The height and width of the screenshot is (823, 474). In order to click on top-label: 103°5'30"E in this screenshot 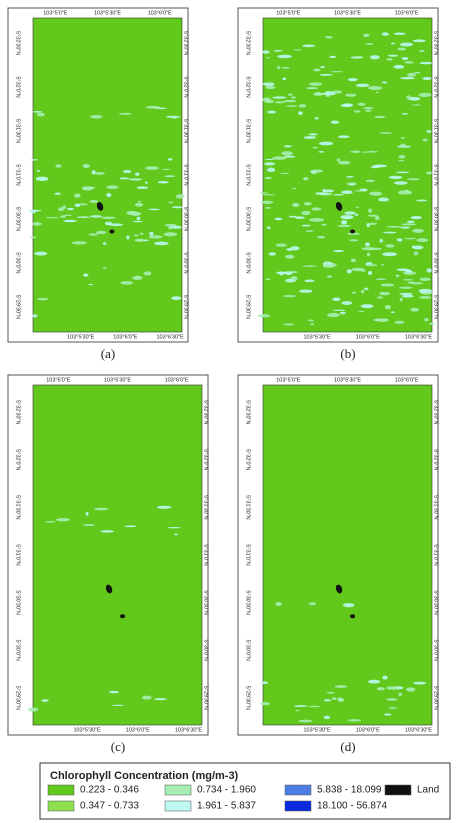, I will do `click(108, 13)`.